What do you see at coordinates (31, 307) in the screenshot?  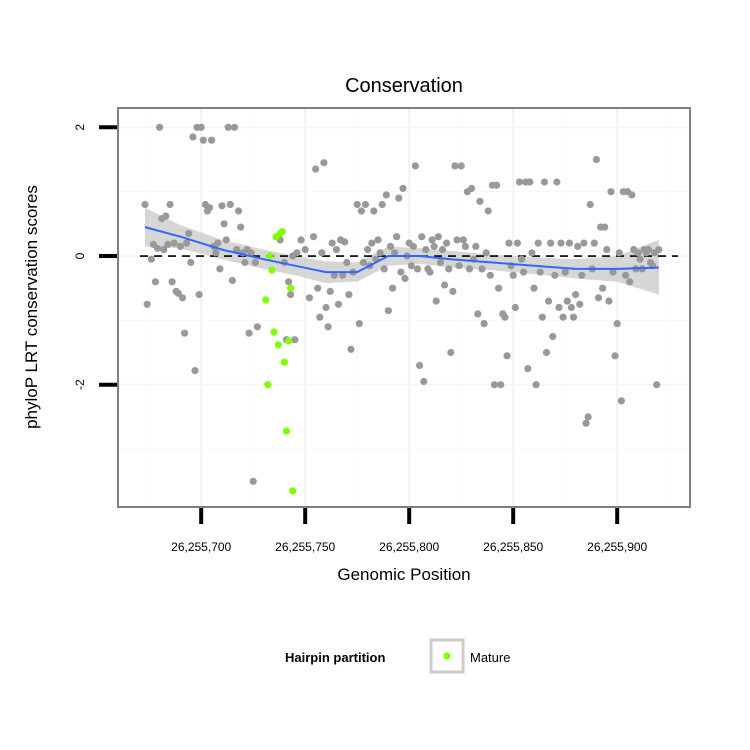 I see `y-axis-title: phyloP LRT conservation scores` at bounding box center [31, 307].